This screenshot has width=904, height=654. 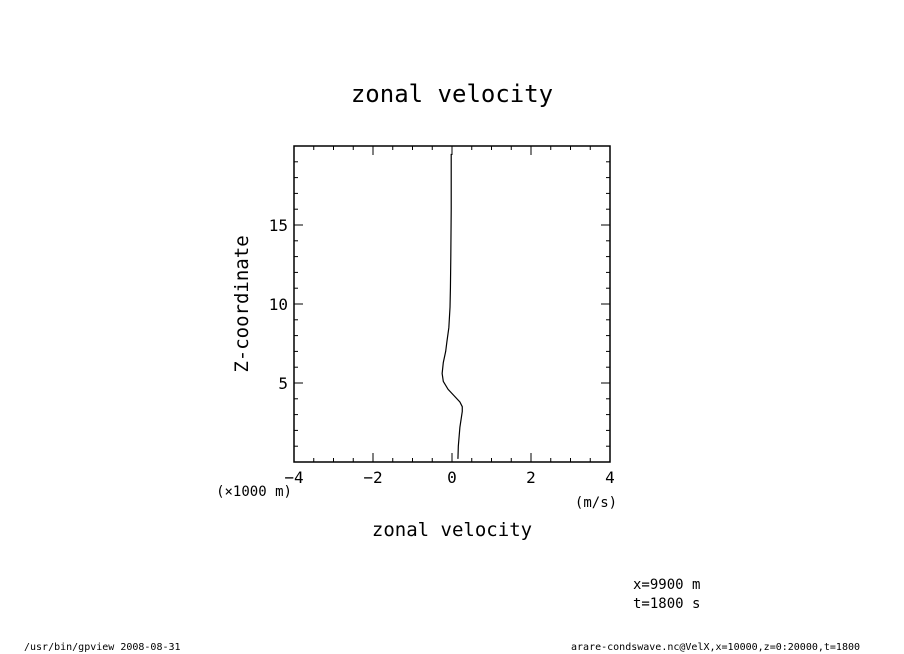 What do you see at coordinates (372, 477) in the screenshot?
I see `x-tick-label: −2` at bounding box center [372, 477].